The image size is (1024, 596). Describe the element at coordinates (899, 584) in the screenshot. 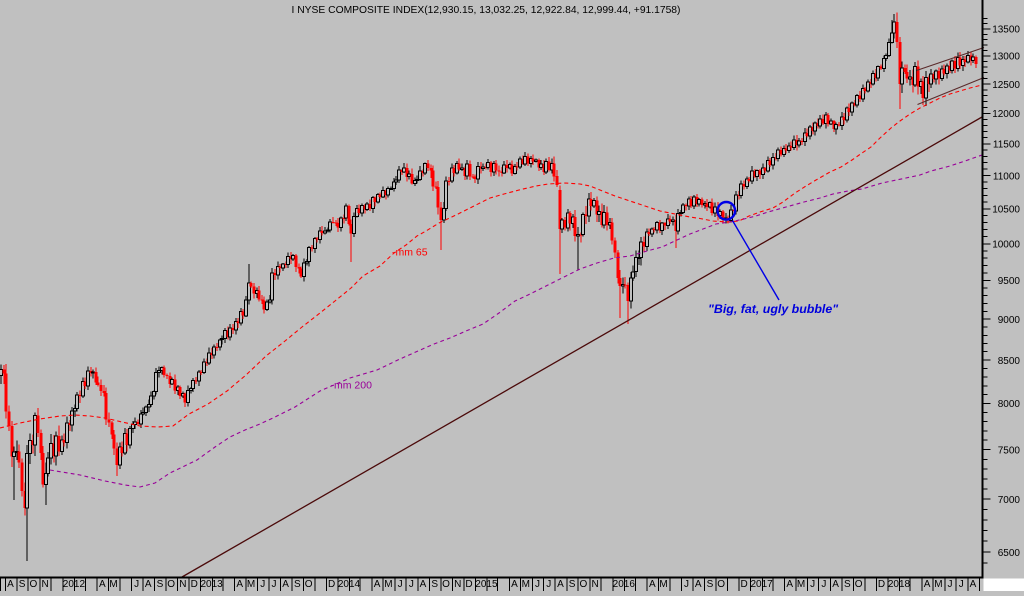

I see `svg-text: 2018` at that location.